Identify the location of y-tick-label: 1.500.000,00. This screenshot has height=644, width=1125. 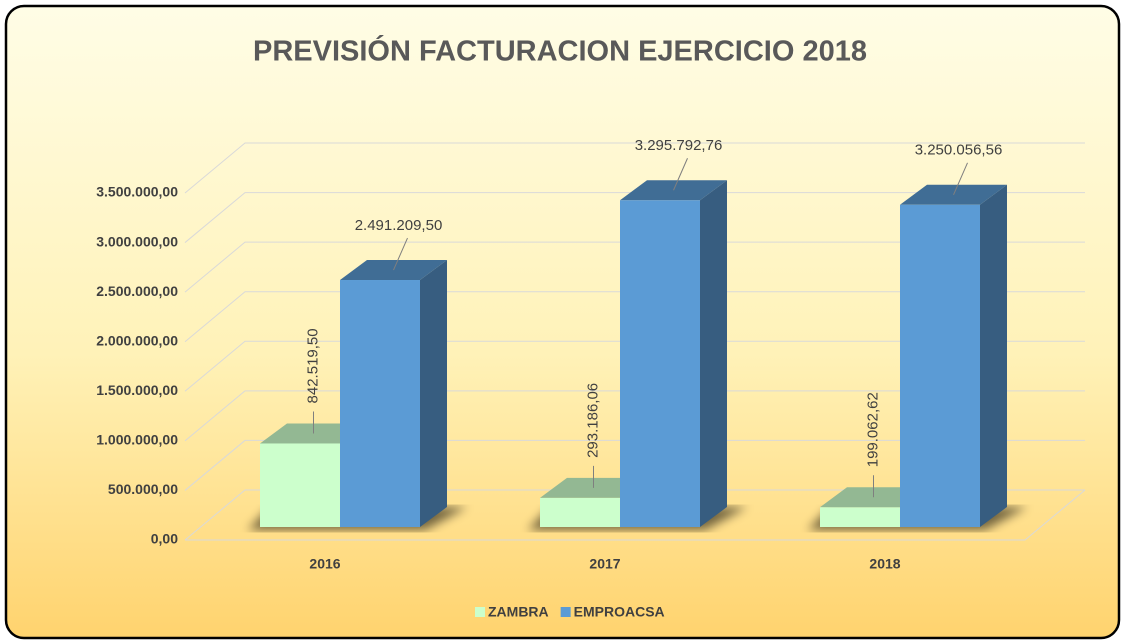
(137, 390).